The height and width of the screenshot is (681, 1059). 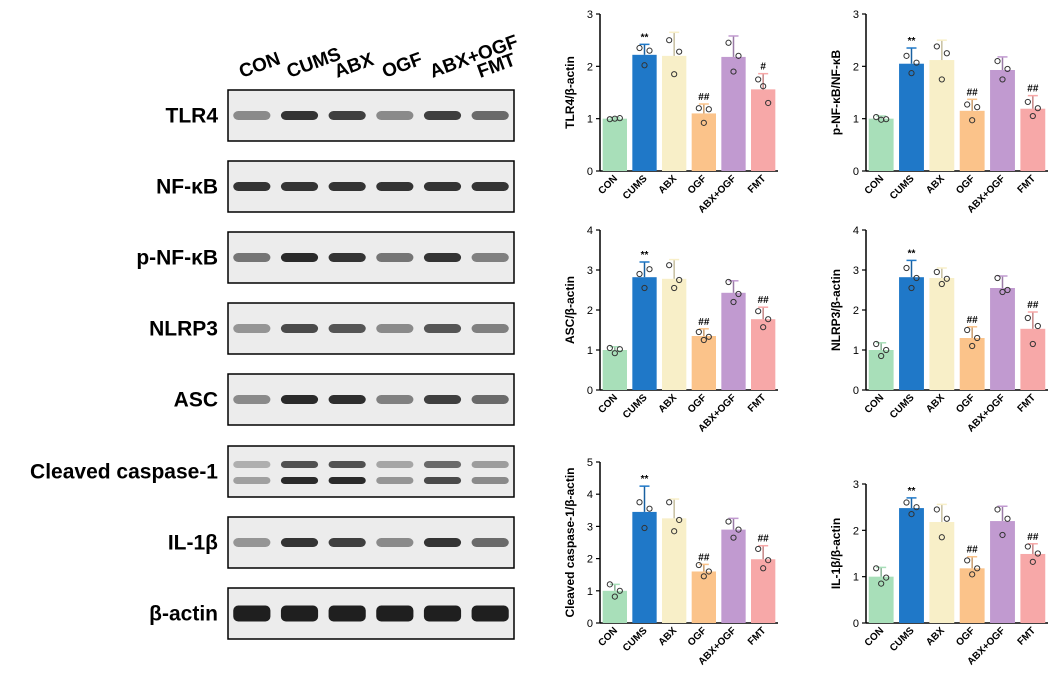 What do you see at coordinates (1033, 588) in the screenshot?
I see `bar-fmt` at bounding box center [1033, 588].